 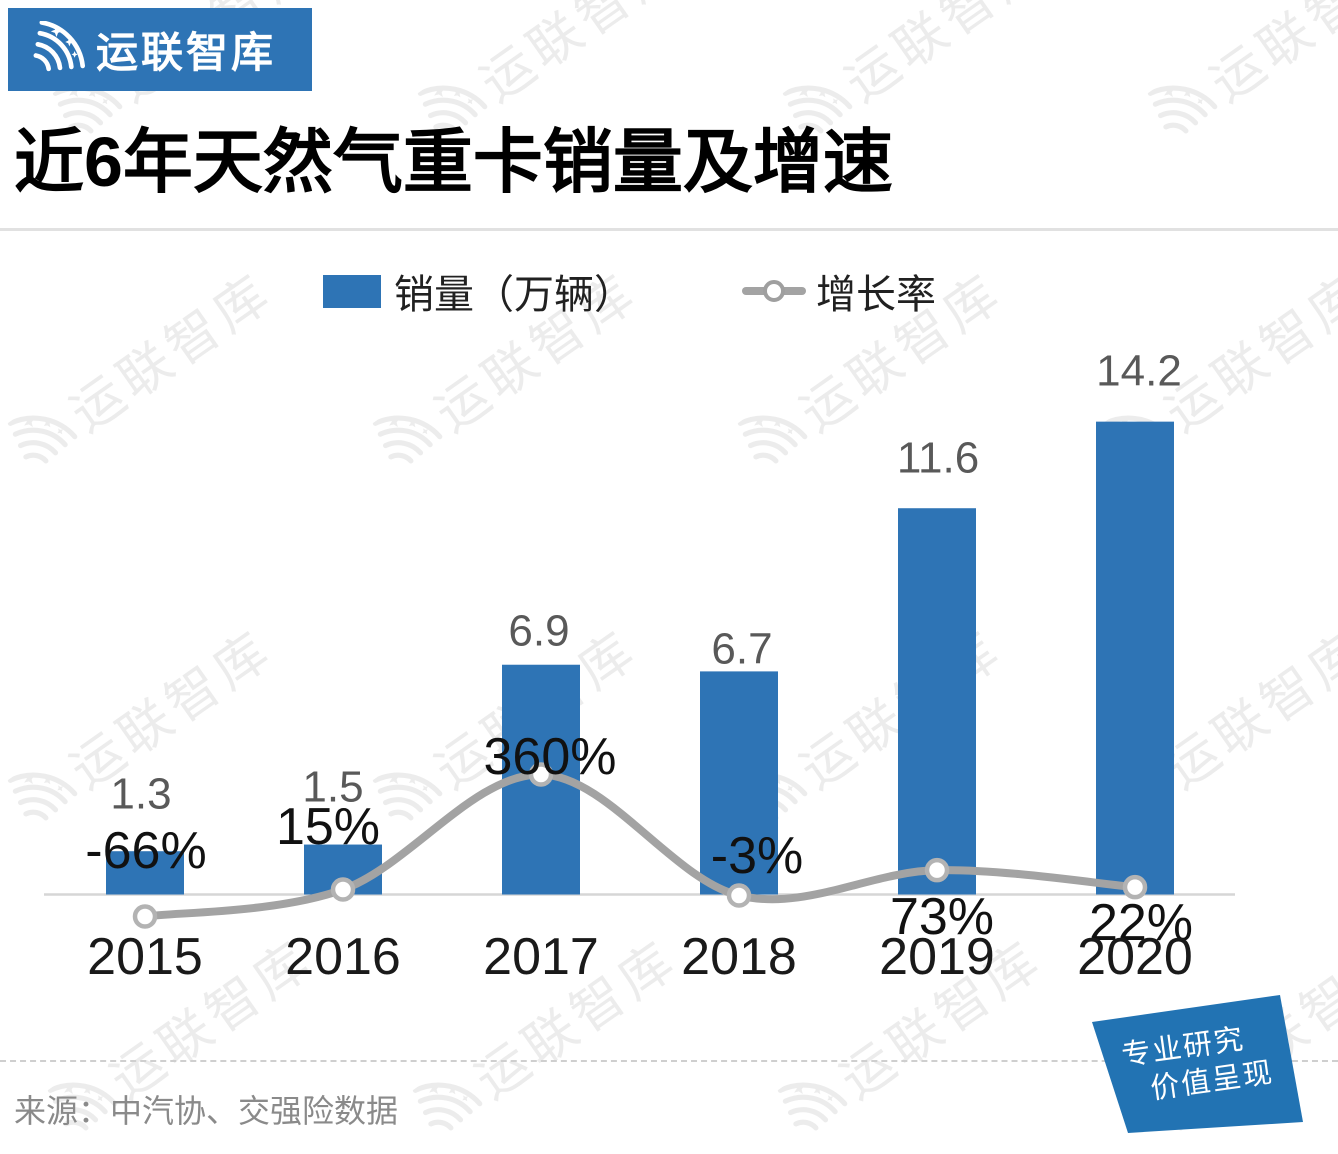 I want to click on chart-legend: 销量（万辆） 增长率, so click(x=629, y=291).